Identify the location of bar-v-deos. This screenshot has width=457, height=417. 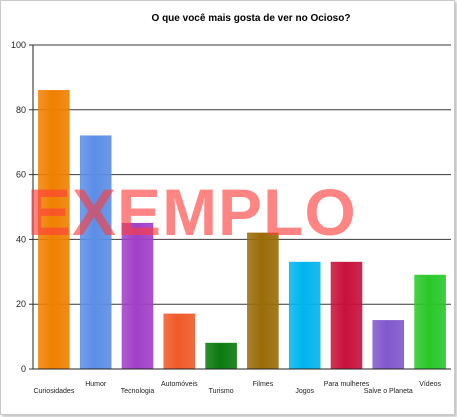
(430, 322).